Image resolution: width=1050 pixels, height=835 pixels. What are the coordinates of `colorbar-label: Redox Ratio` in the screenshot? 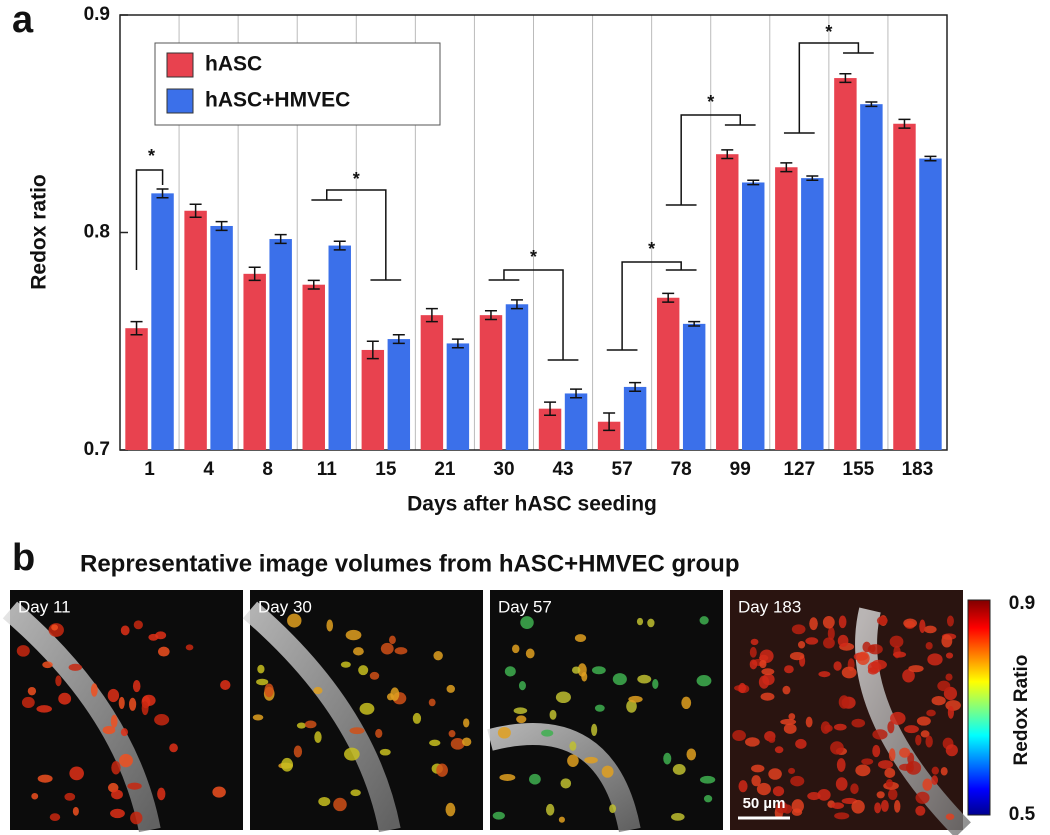 It's located at (1021, 710).